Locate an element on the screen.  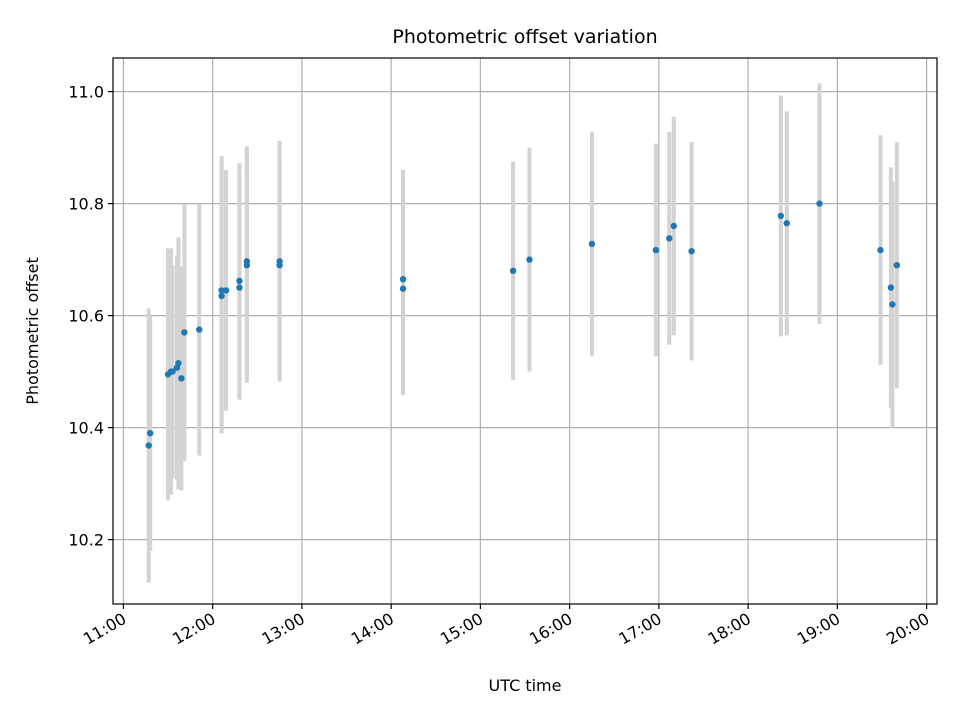
y-axis-ticks: 10.2 10.4 10.6 10.8 11.0 is located at coordinates (90, 316).